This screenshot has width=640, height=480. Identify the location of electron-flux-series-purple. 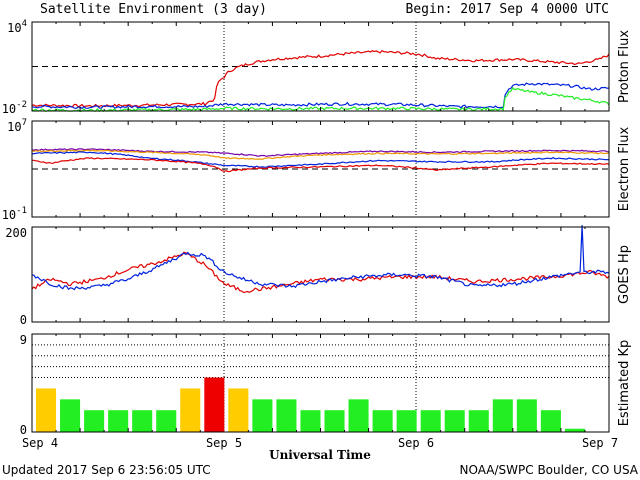
(320, 153).